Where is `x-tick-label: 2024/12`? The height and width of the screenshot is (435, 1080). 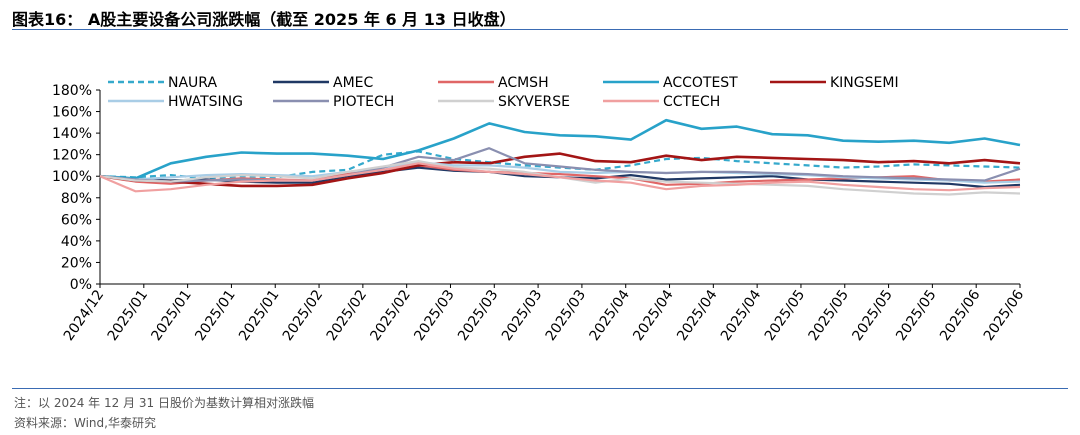
x-tick-label: 2024/12 is located at coordinates (84, 315).